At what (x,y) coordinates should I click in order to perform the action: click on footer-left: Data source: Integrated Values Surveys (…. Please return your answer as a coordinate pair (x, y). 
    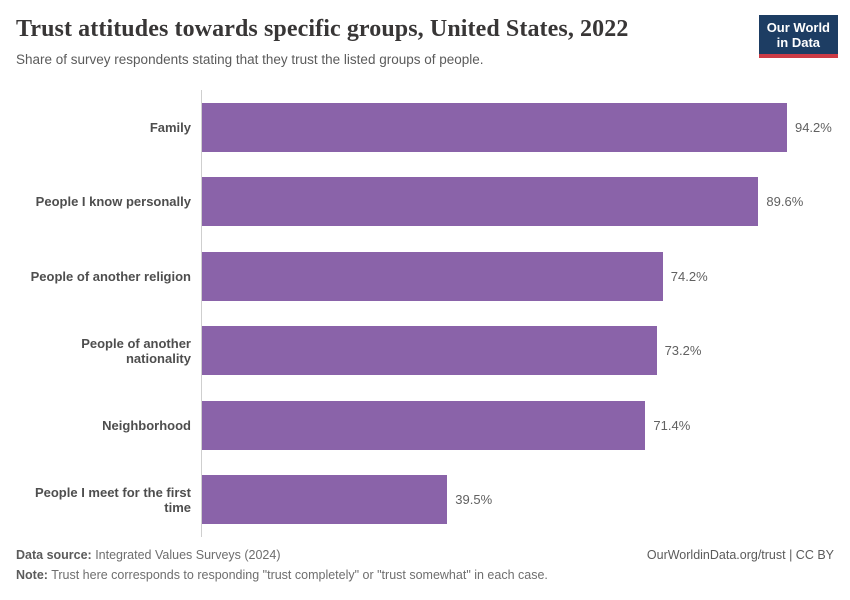
    Looking at the image, I should click on (282, 565).